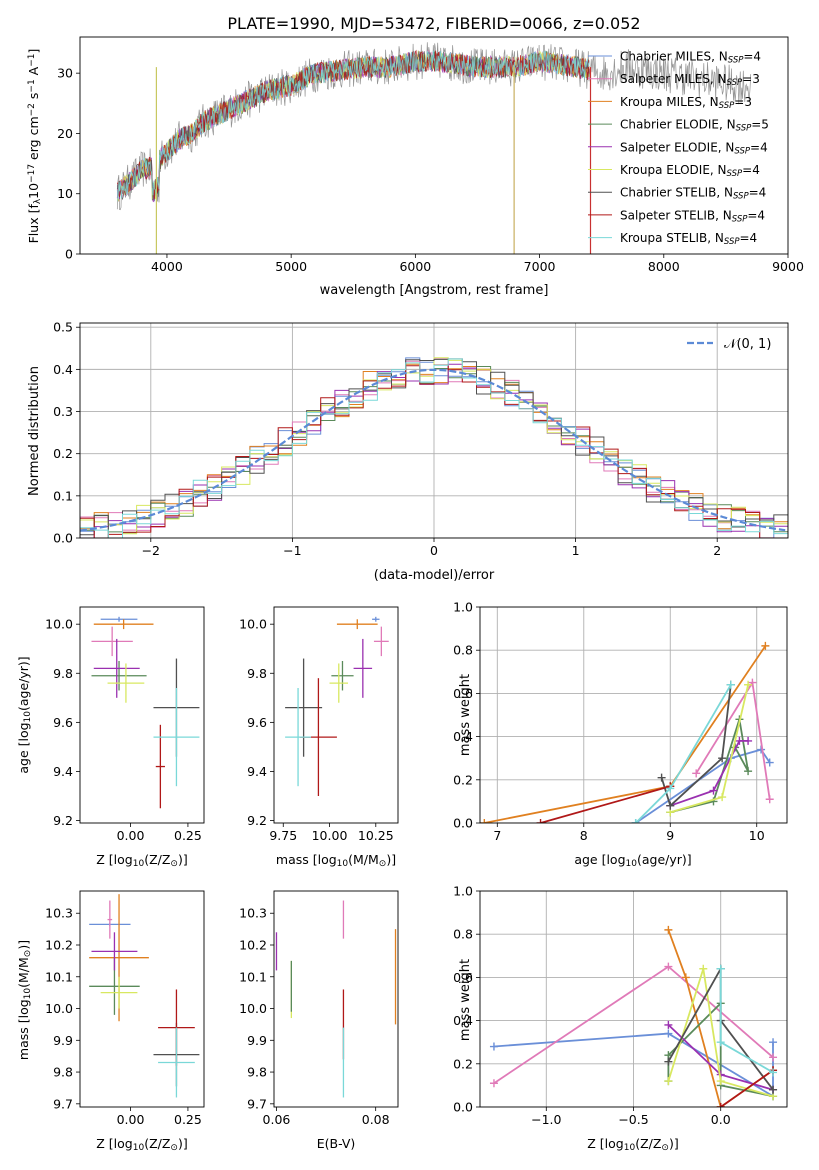  I want to click on massweight_vs_age-frame, so click(633, 715).